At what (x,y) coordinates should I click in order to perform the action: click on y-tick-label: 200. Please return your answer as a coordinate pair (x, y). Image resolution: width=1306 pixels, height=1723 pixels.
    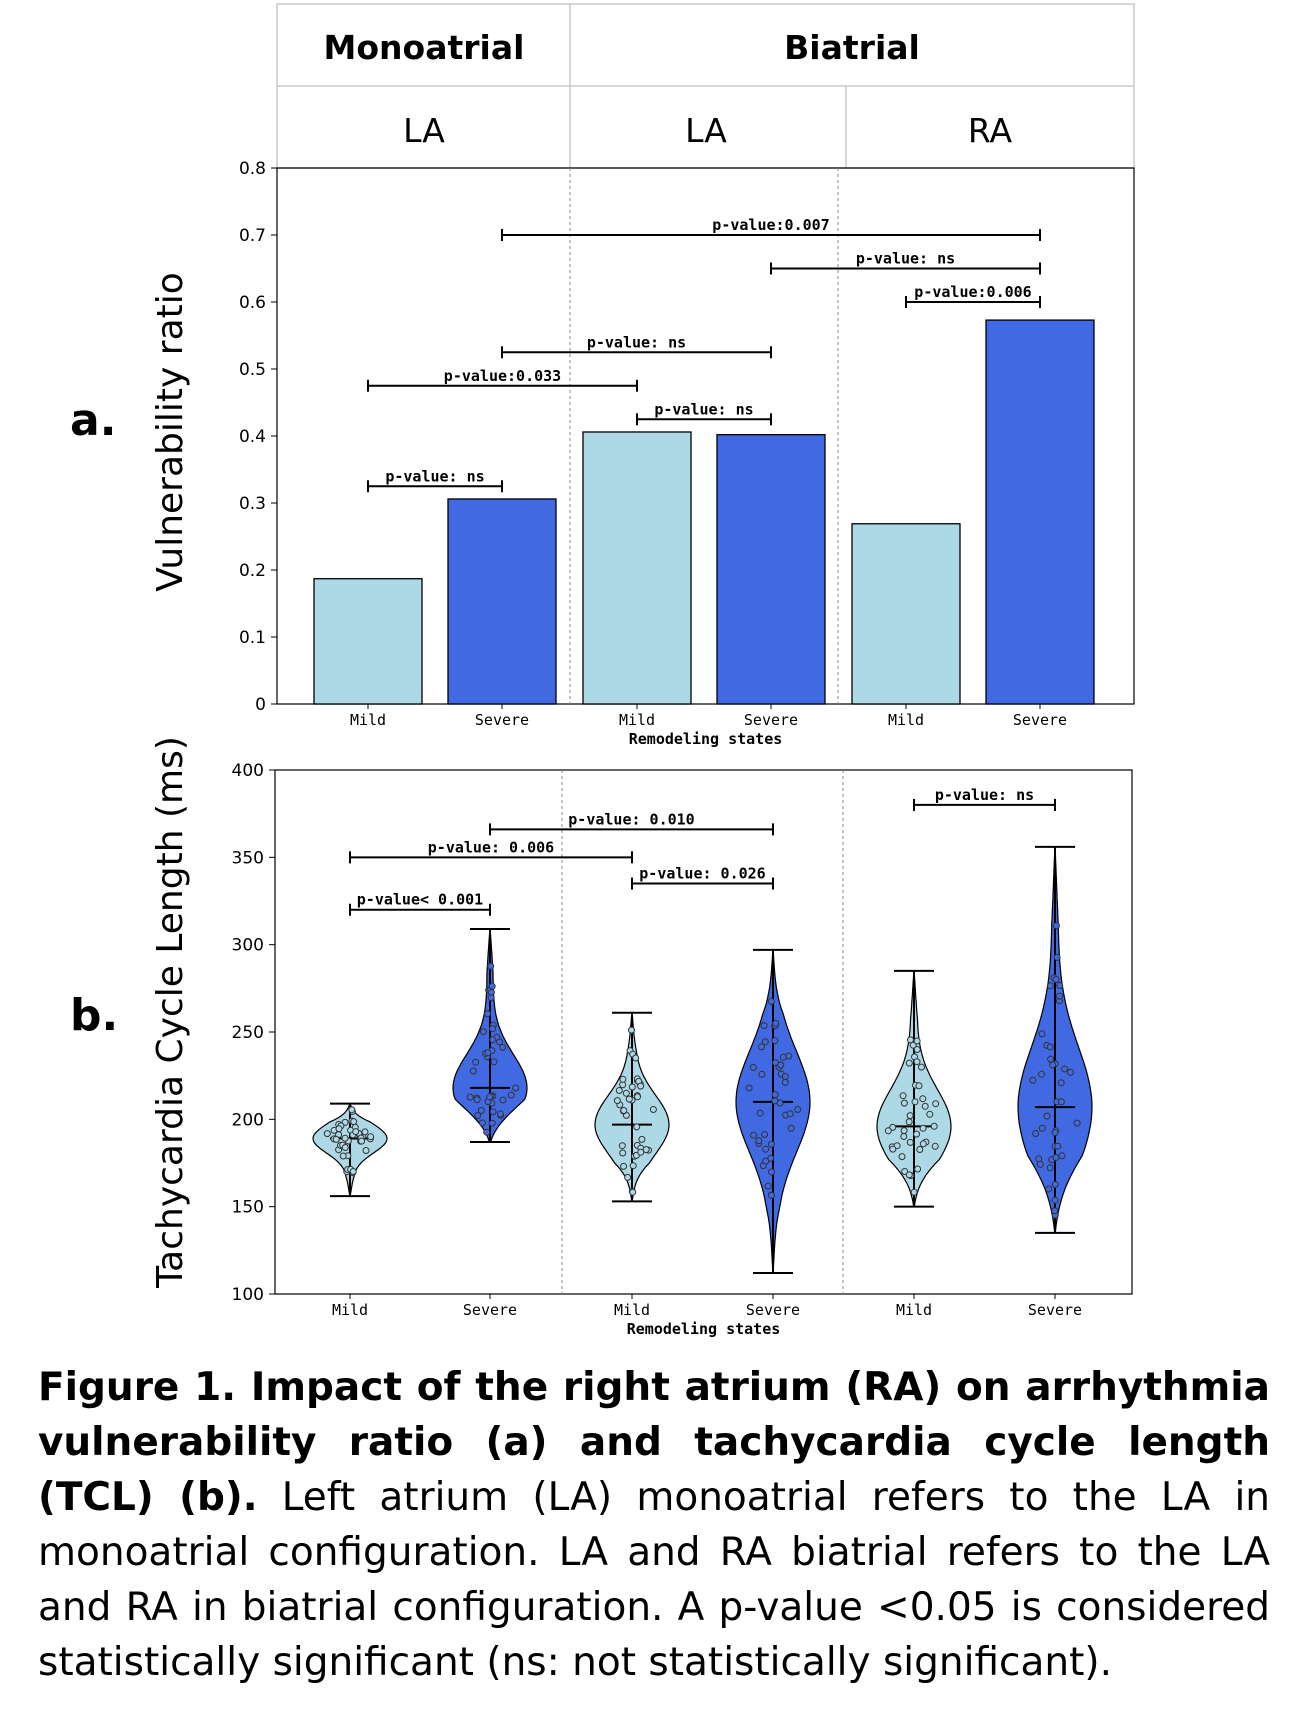
    Looking at the image, I should click on (248, 1120).